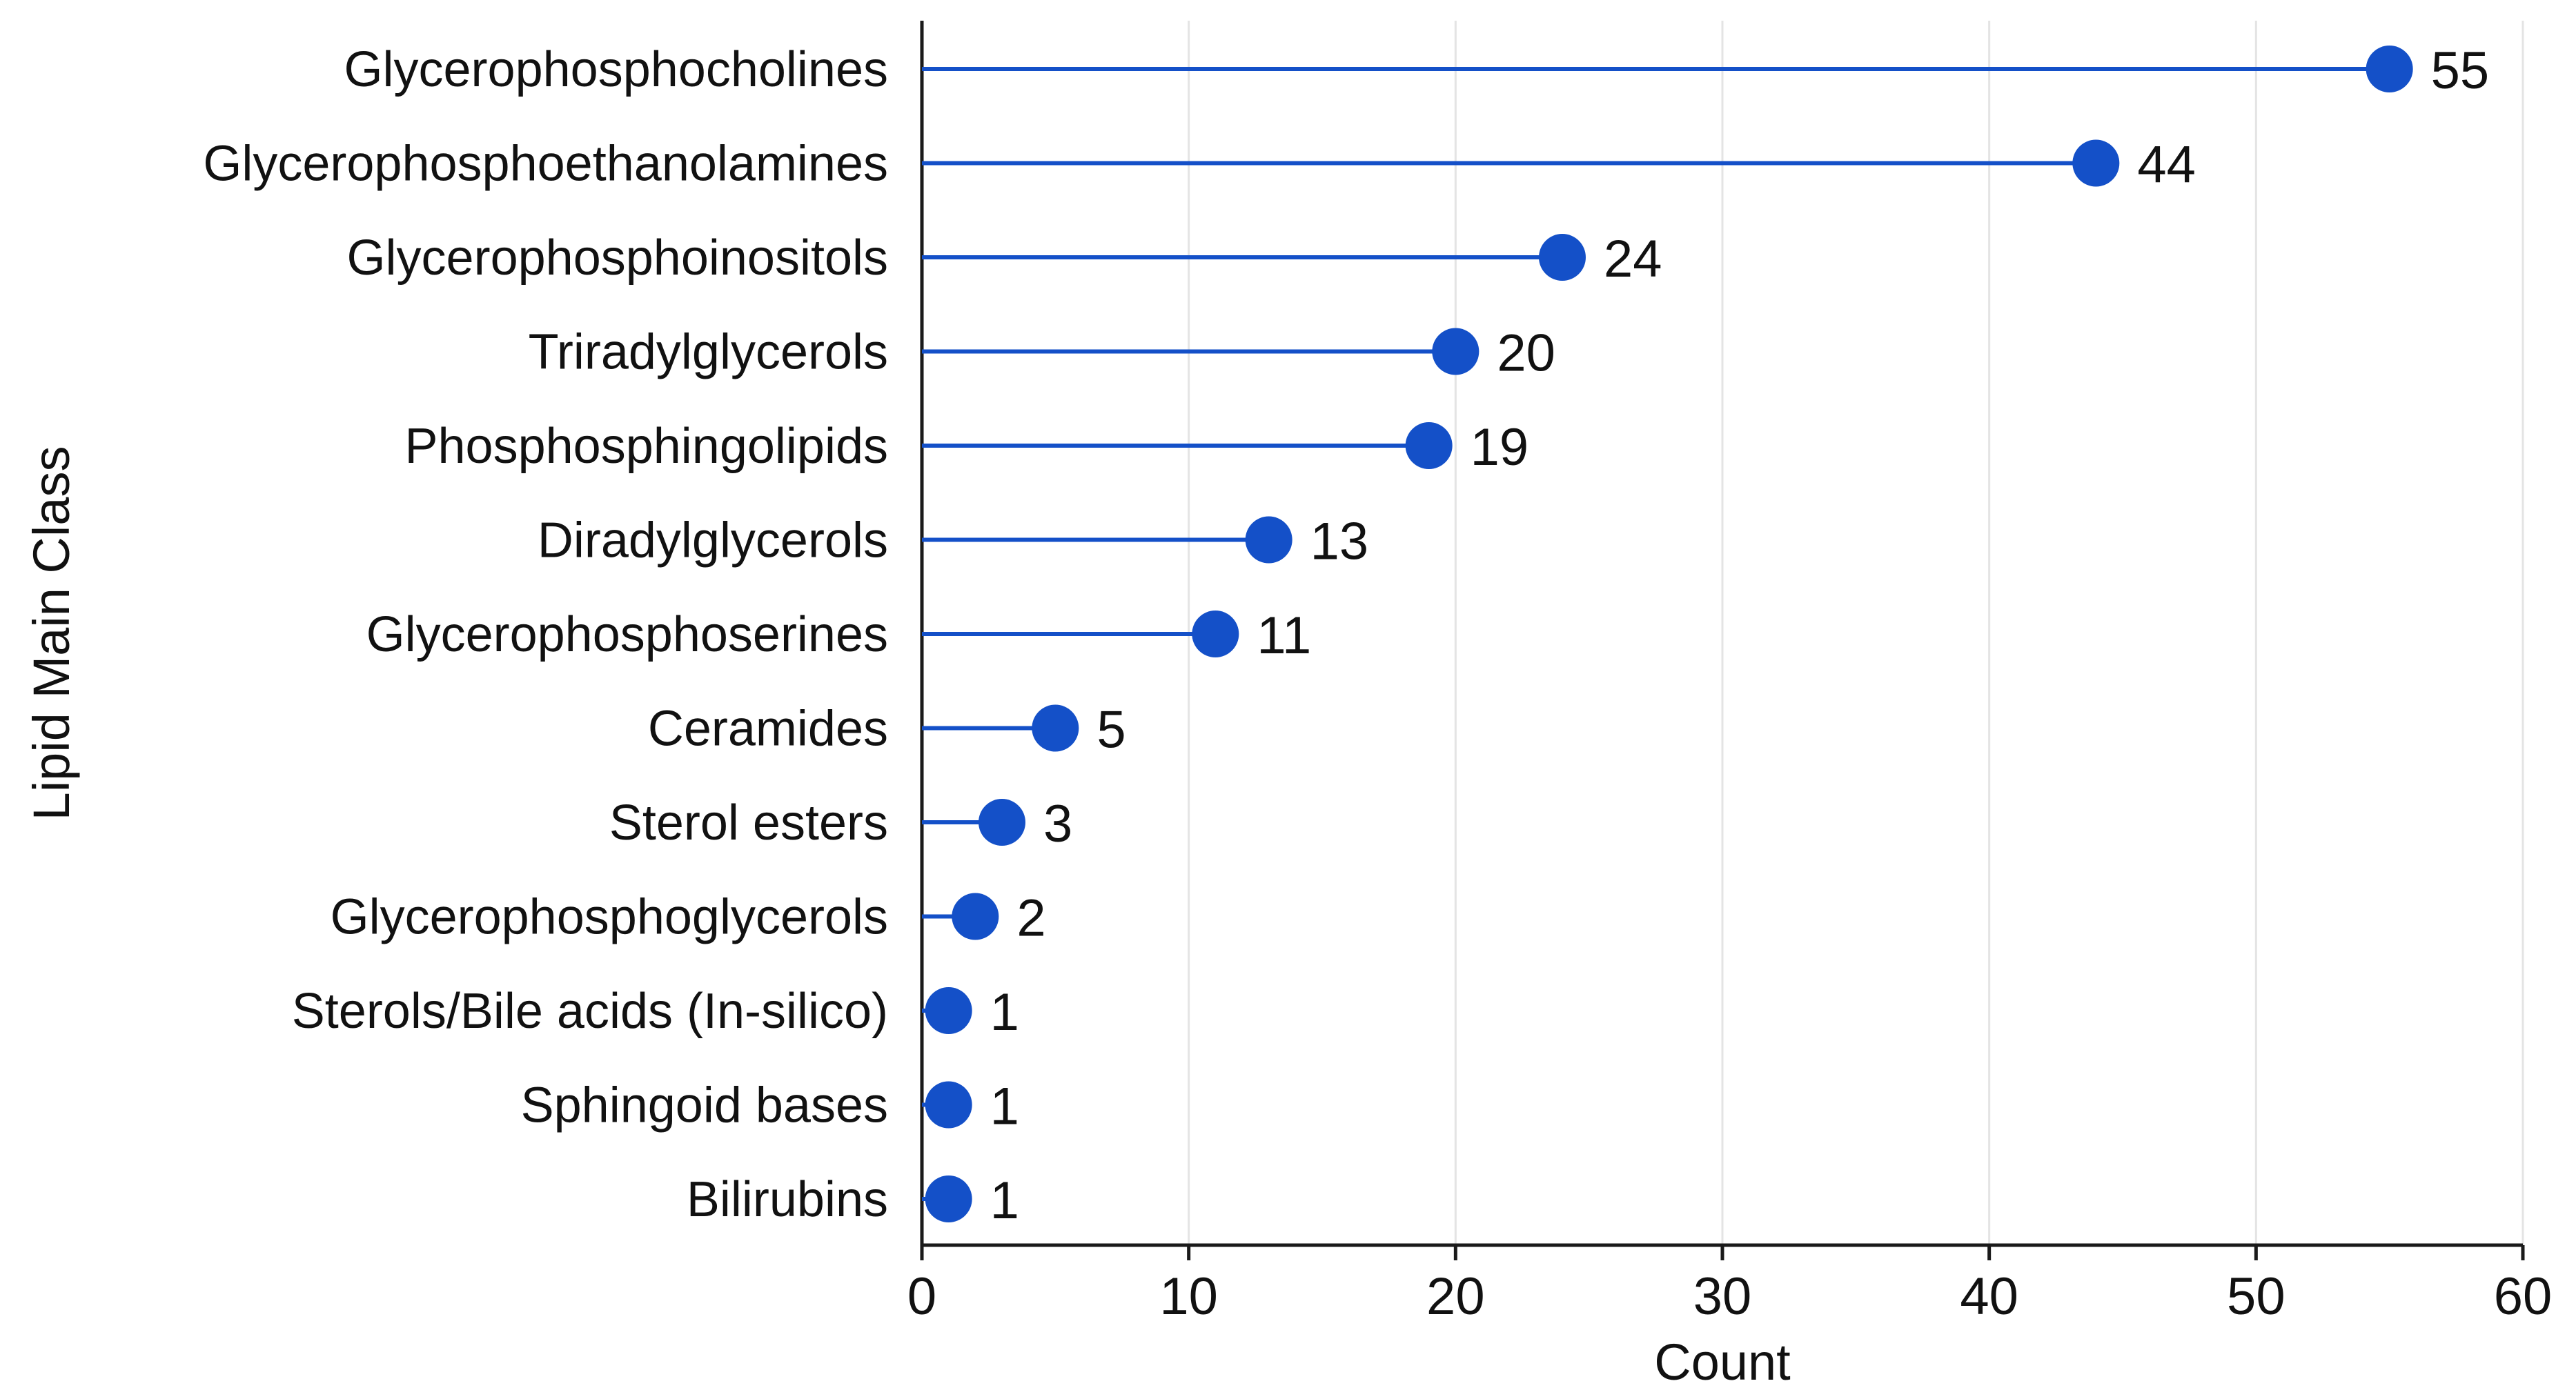 This screenshot has height=1399, width=2576. I want to click on x-tick-label: 50, so click(2256, 1297).